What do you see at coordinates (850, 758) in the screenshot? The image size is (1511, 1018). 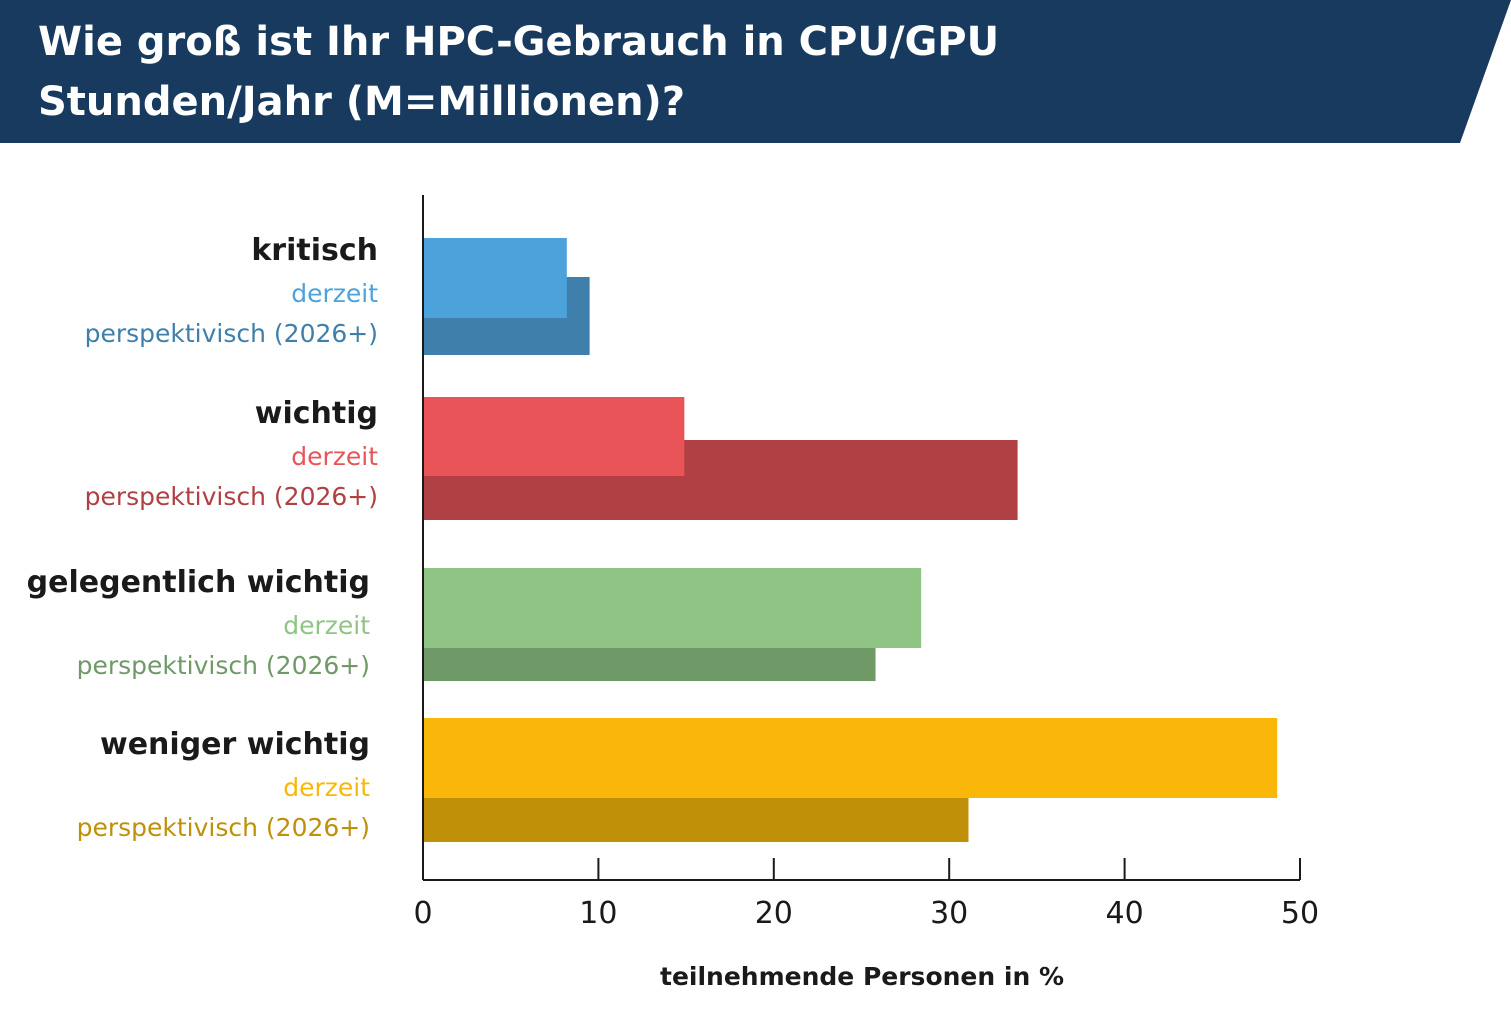 I see `bar-weniger-wichtig-derzeit` at bounding box center [850, 758].